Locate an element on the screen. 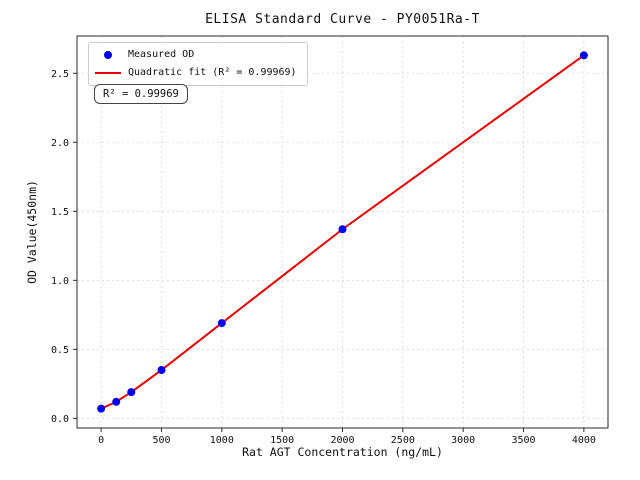  r-squared-annotation: R² = 0.99969 is located at coordinates (141, 94).